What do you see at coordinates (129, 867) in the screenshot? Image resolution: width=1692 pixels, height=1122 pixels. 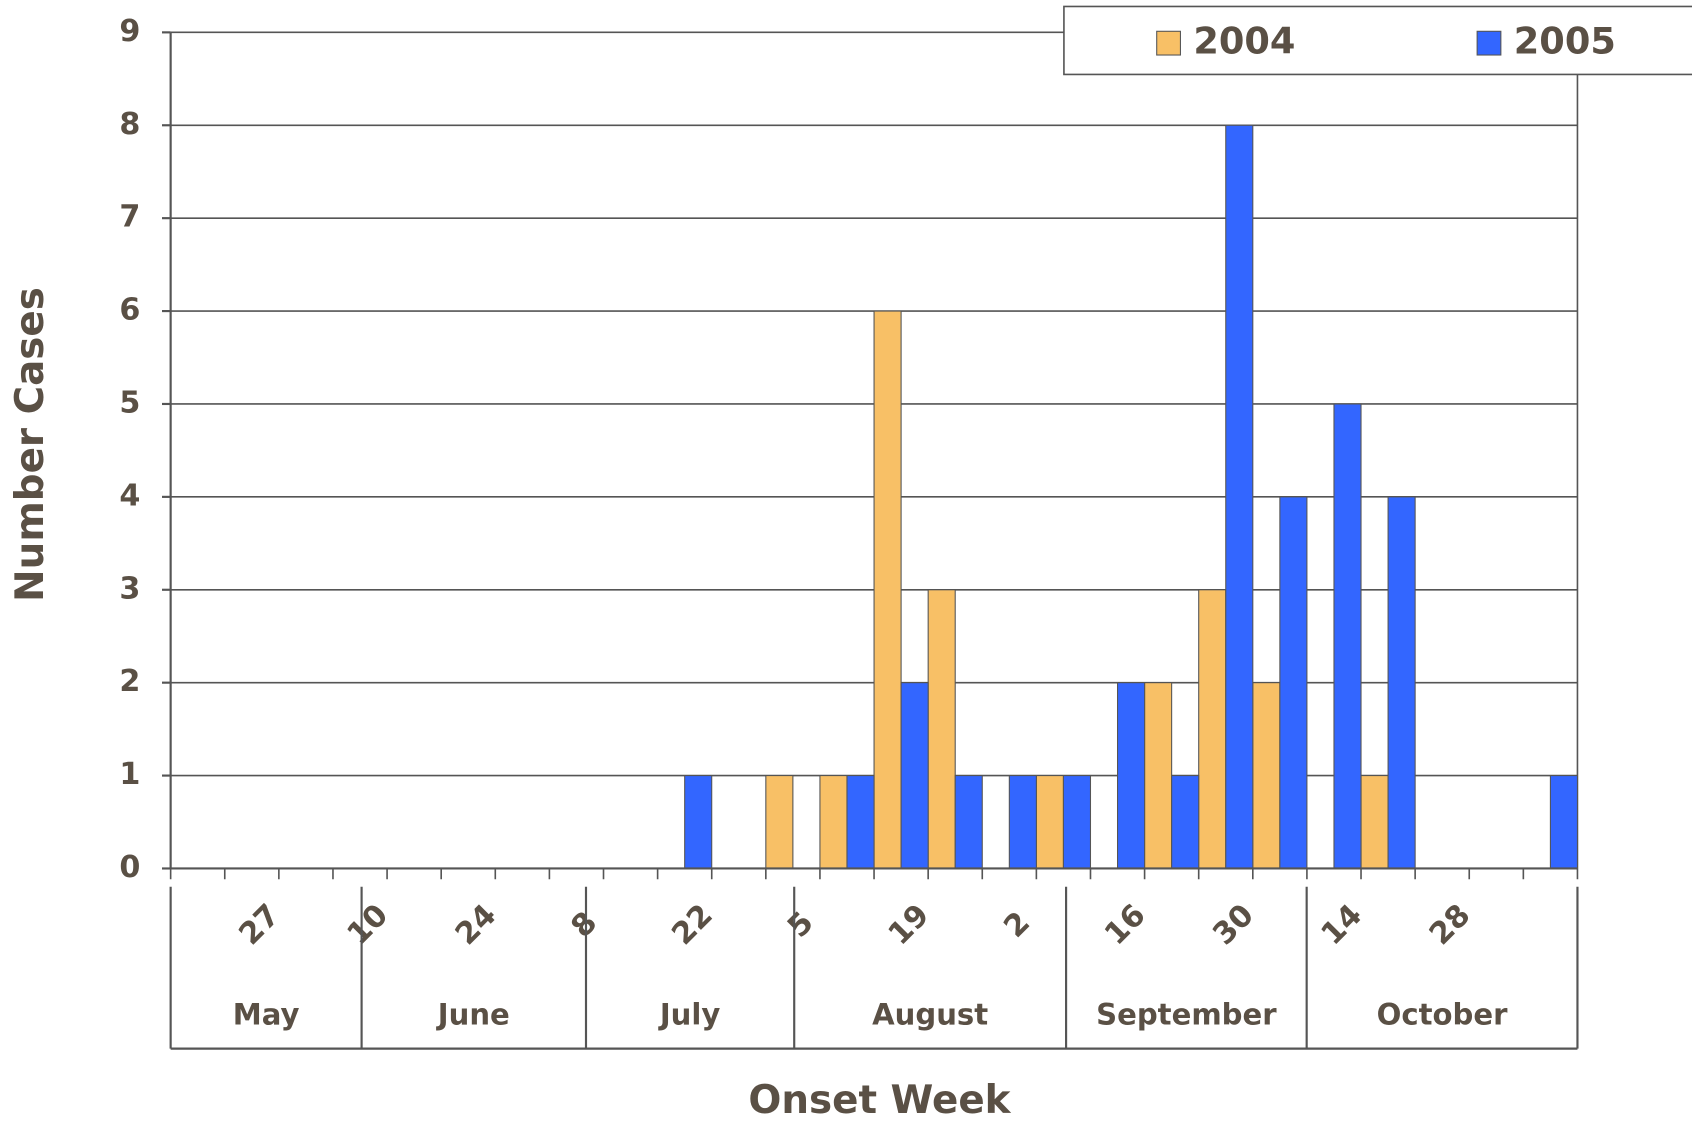 I see `y-tick-label: 0` at bounding box center [129, 867].